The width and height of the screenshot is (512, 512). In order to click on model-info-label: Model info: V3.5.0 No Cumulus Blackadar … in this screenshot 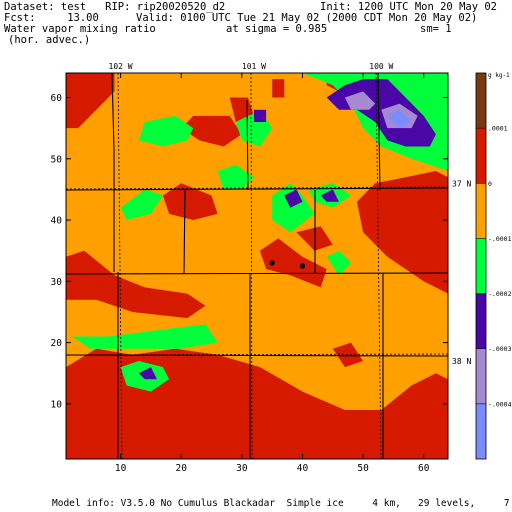, I will do `click(282, 503)`.